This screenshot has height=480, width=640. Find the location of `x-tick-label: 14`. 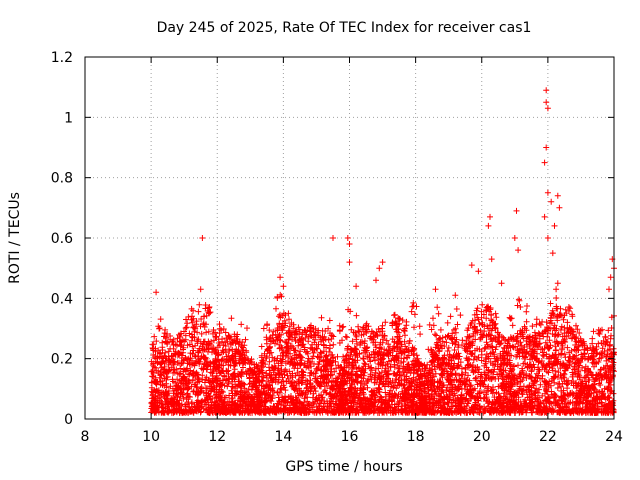

x-tick-label: 14 is located at coordinates (283, 437).